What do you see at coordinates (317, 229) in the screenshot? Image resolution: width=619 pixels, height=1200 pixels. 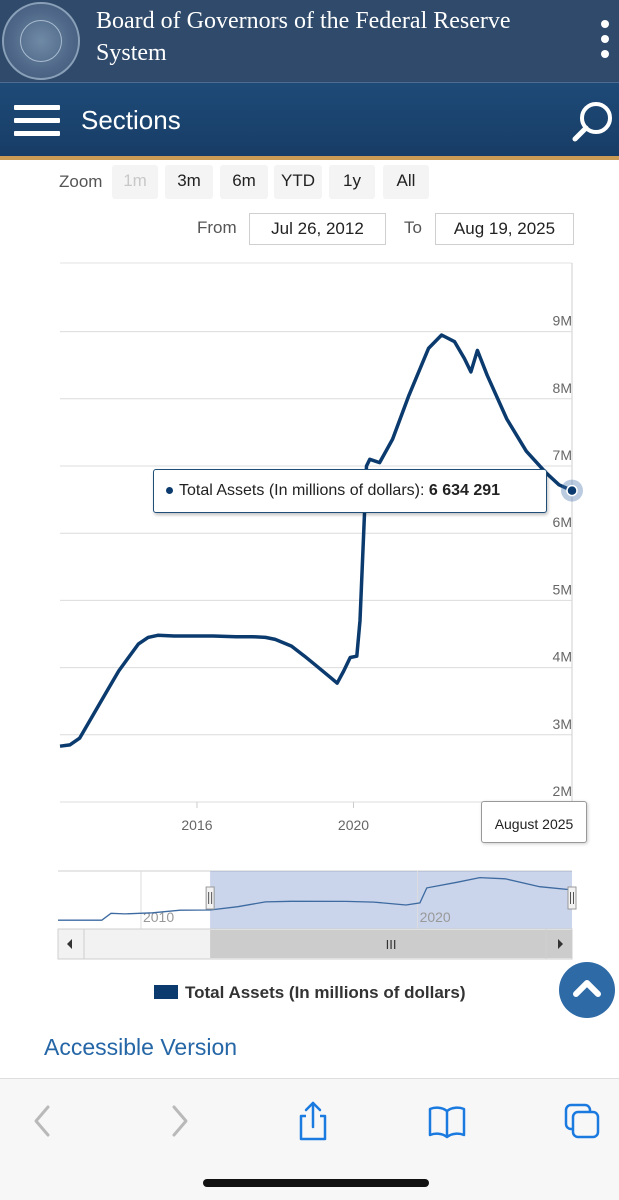 I see `from-date-input: Jul 26, 2012` at bounding box center [317, 229].